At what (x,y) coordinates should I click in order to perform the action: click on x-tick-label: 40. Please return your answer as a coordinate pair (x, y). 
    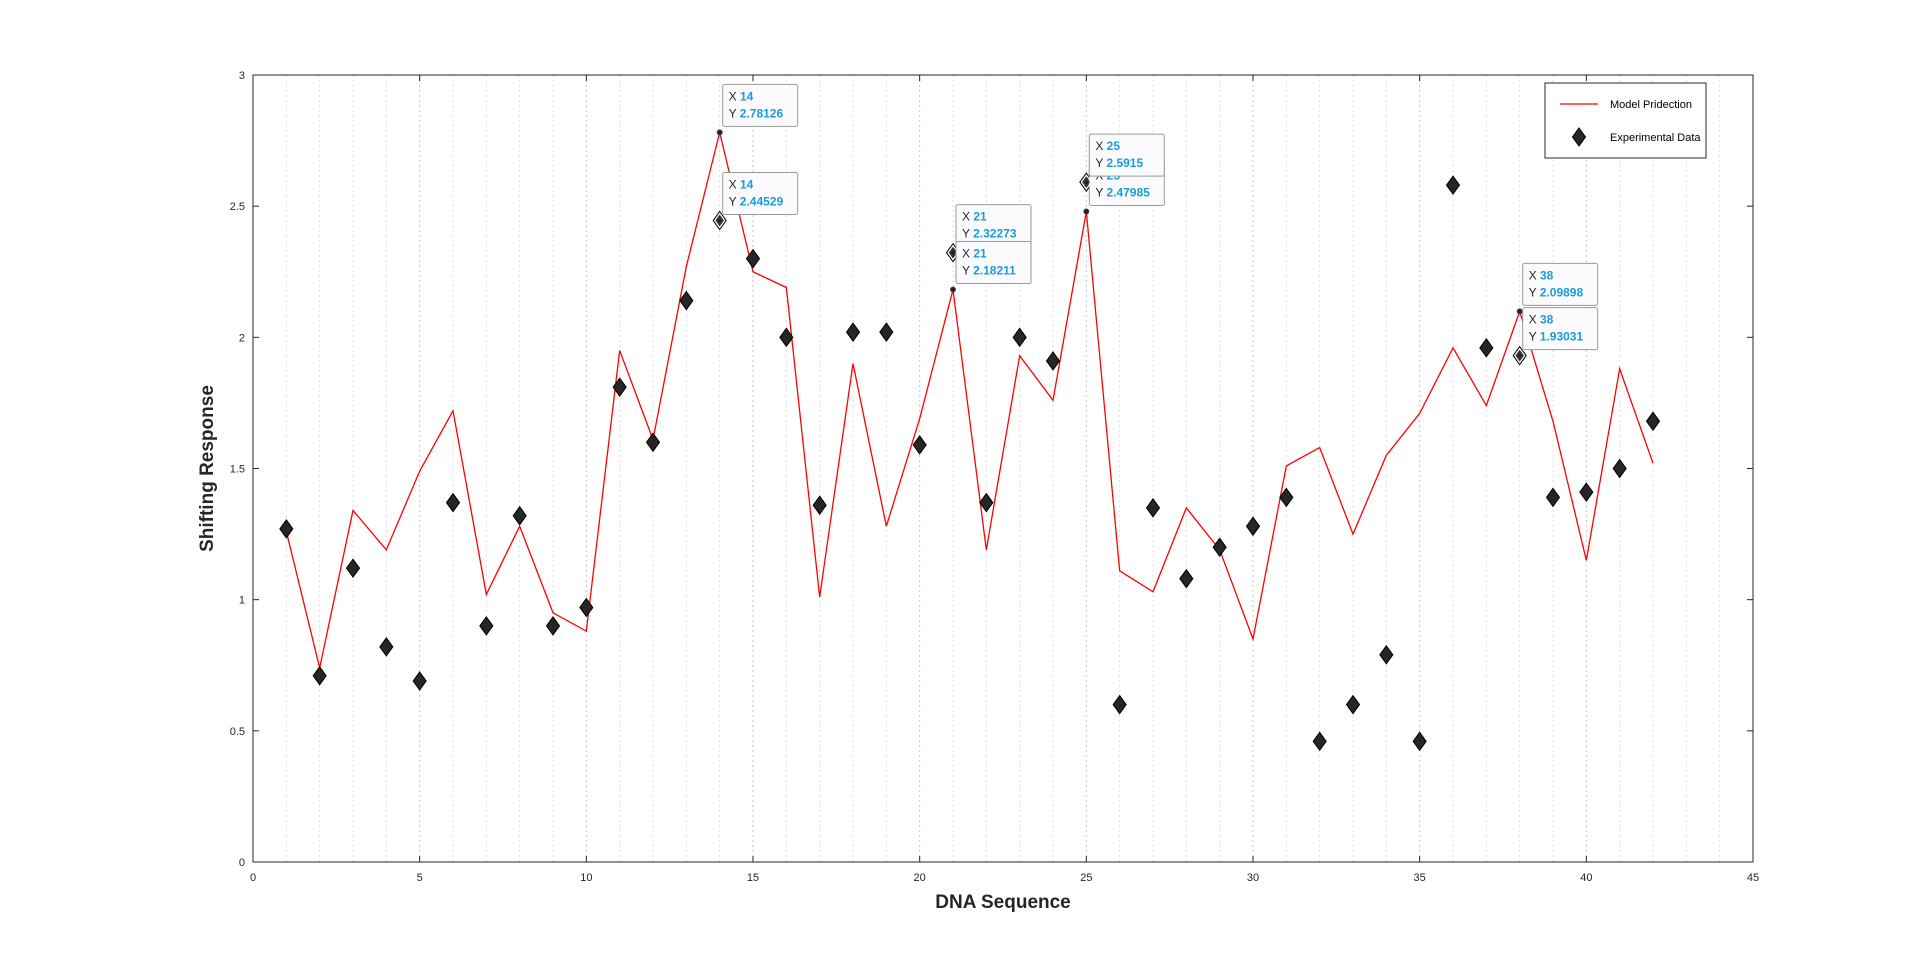
    Looking at the image, I should click on (1586, 878).